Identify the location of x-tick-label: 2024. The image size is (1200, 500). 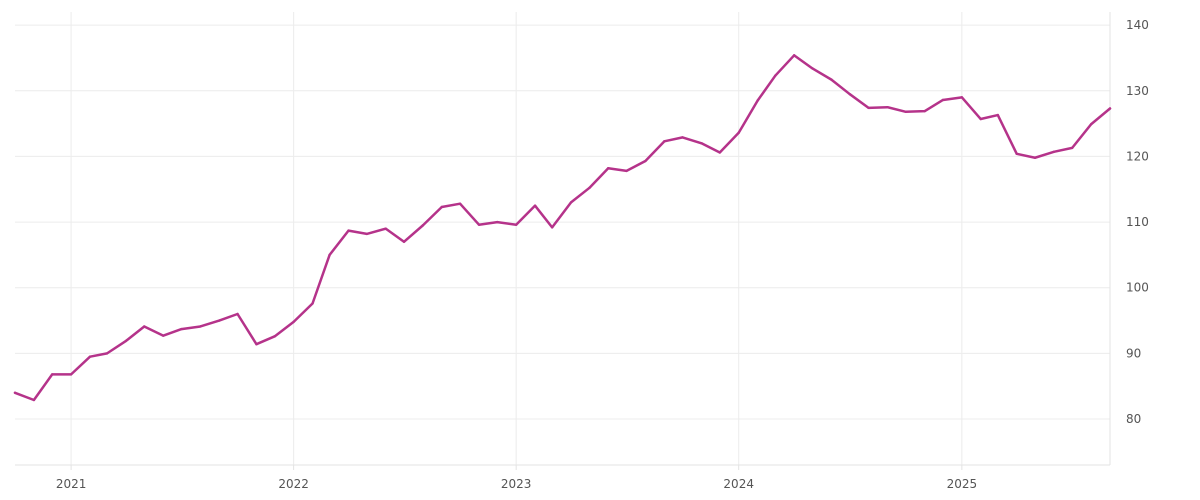
(738, 484).